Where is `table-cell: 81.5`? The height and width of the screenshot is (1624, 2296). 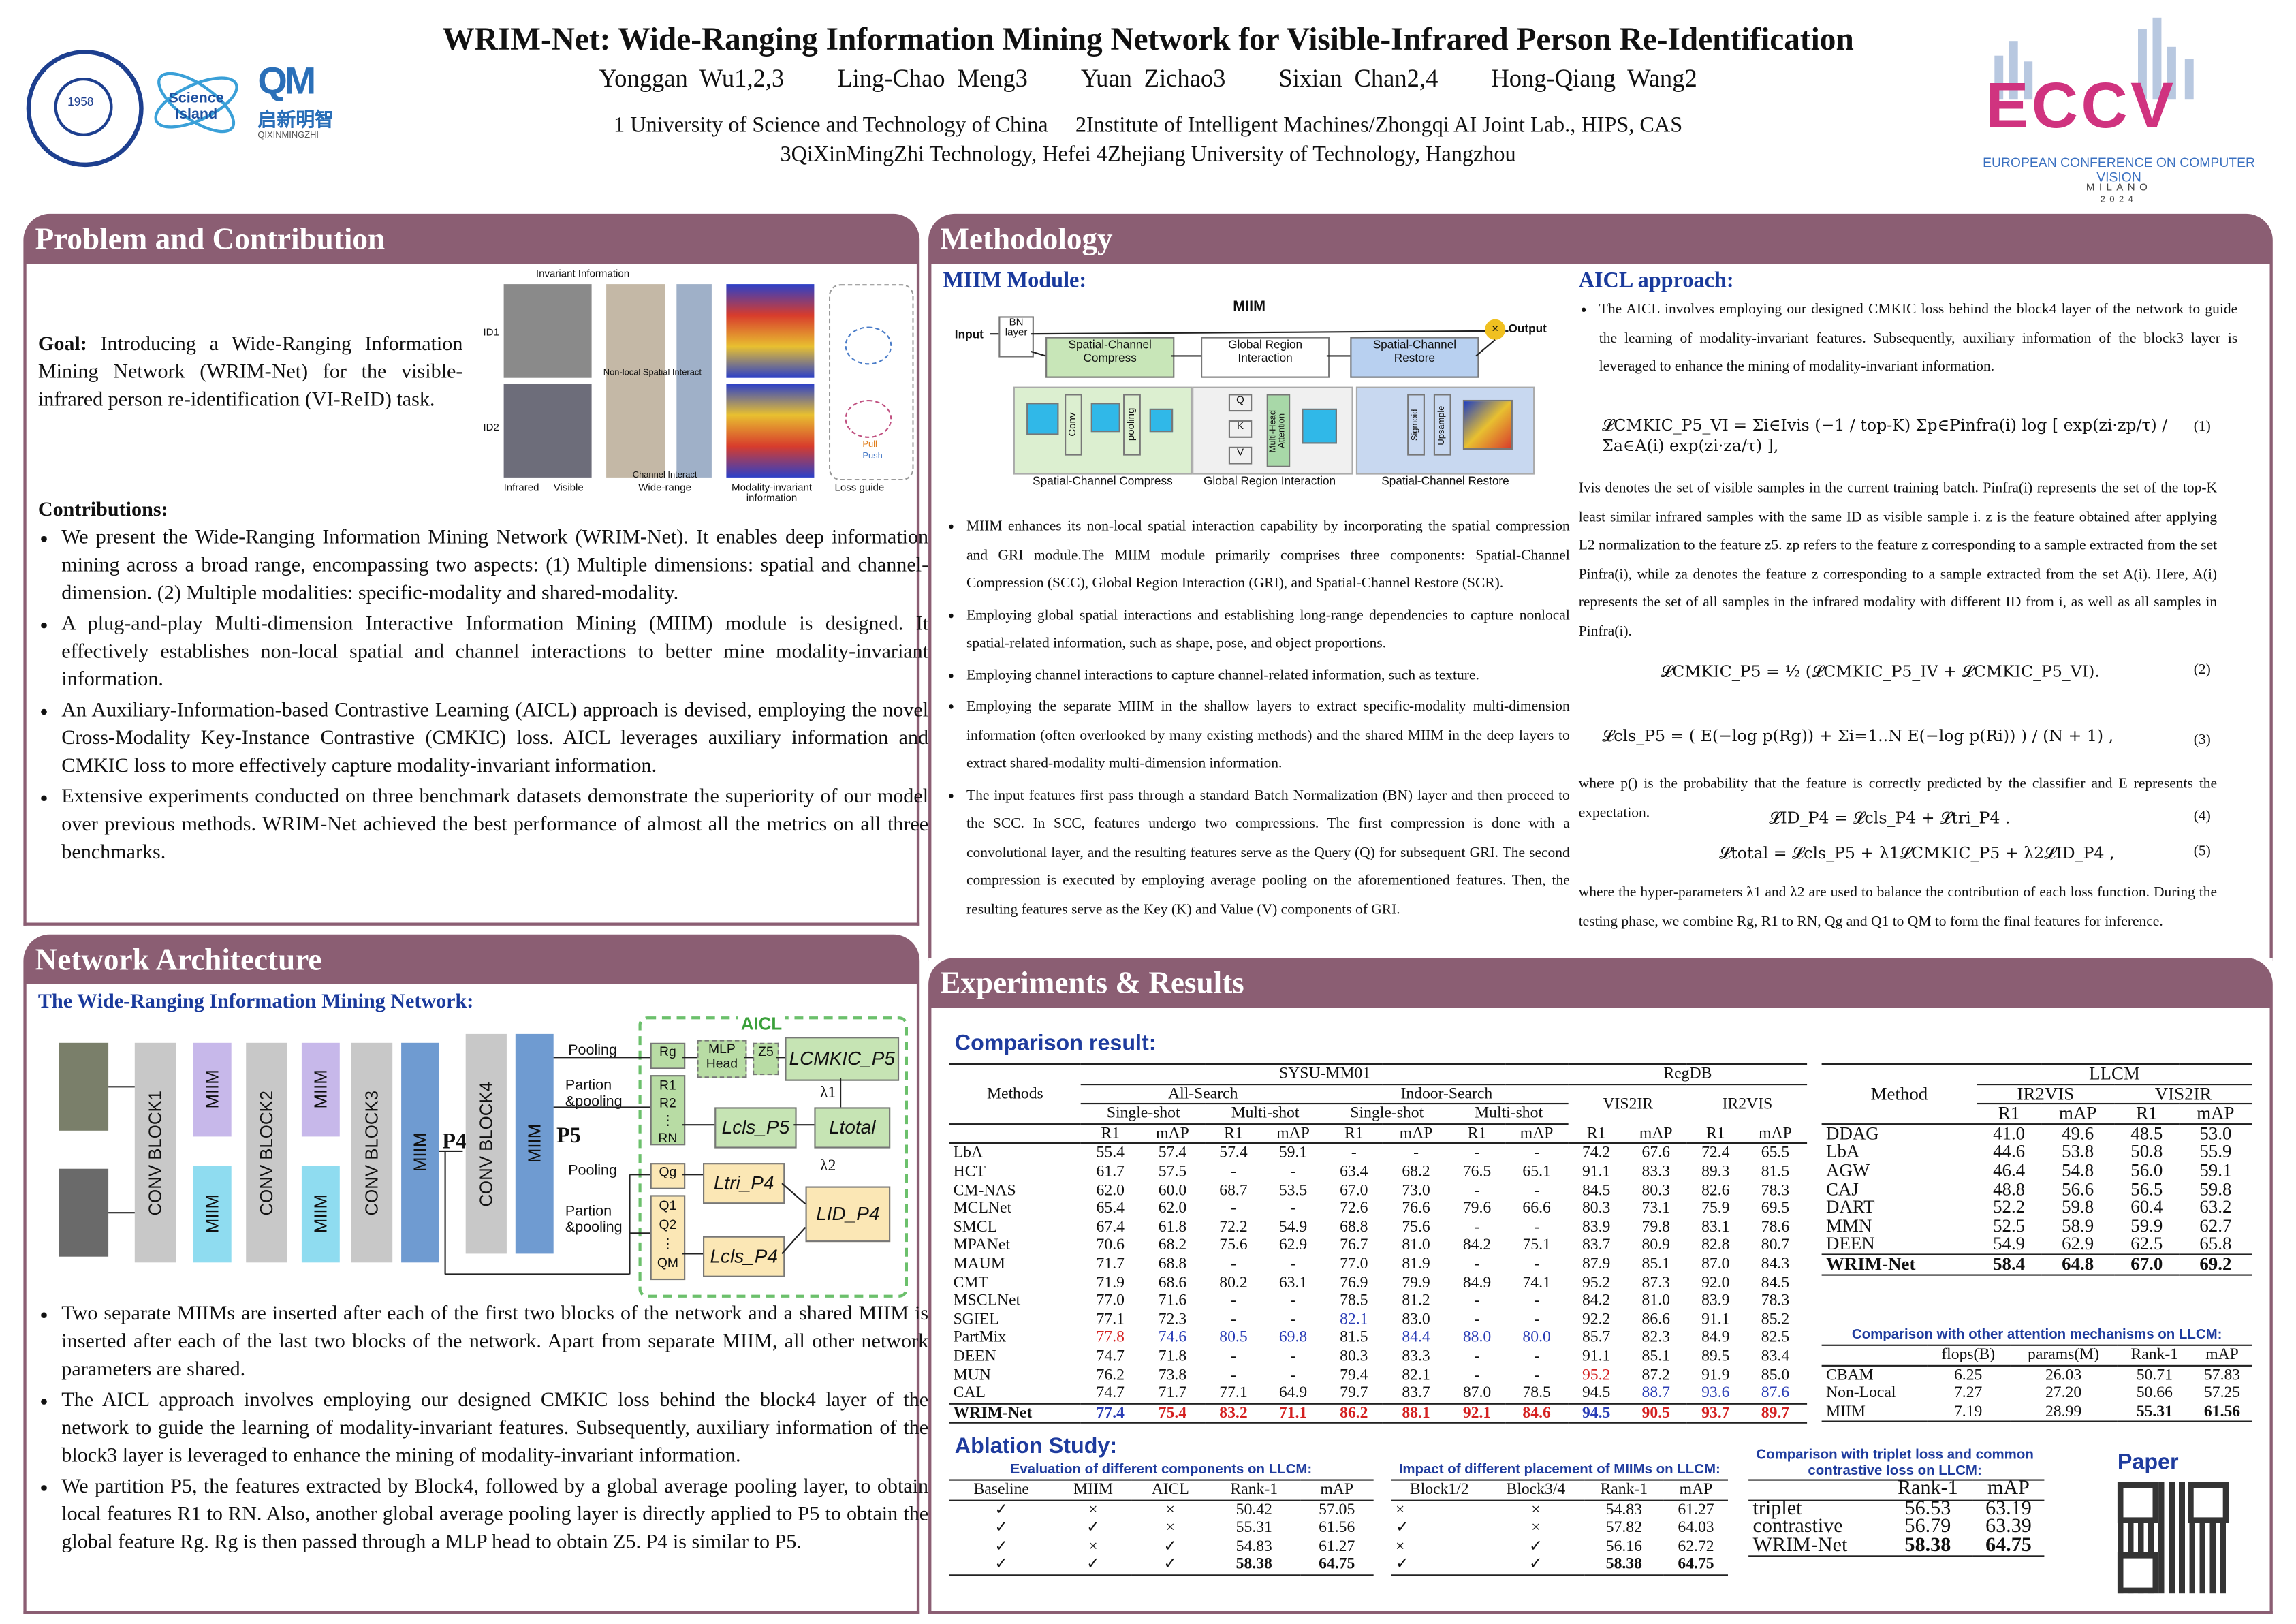 table-cell: 81.5 is located at coordinates (1776, 1172).